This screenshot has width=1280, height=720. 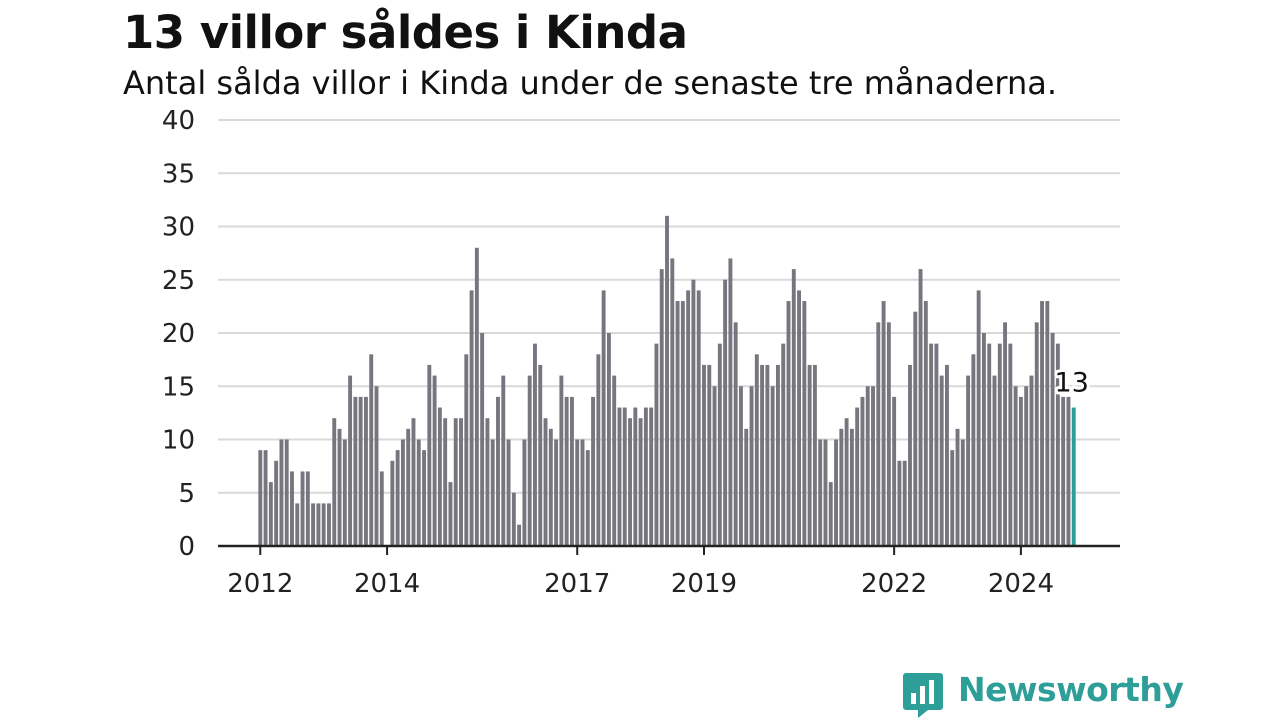 I want to click on x-tick-label: 2014, so click(x=387, y=584).